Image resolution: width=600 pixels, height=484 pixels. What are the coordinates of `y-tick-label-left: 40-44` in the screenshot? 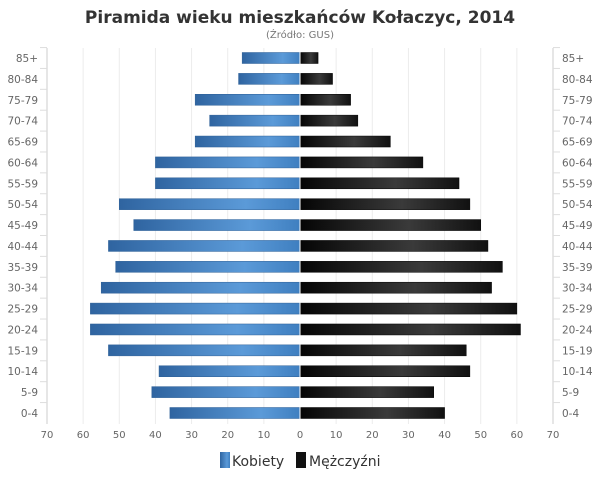 It's located at (22, 247).